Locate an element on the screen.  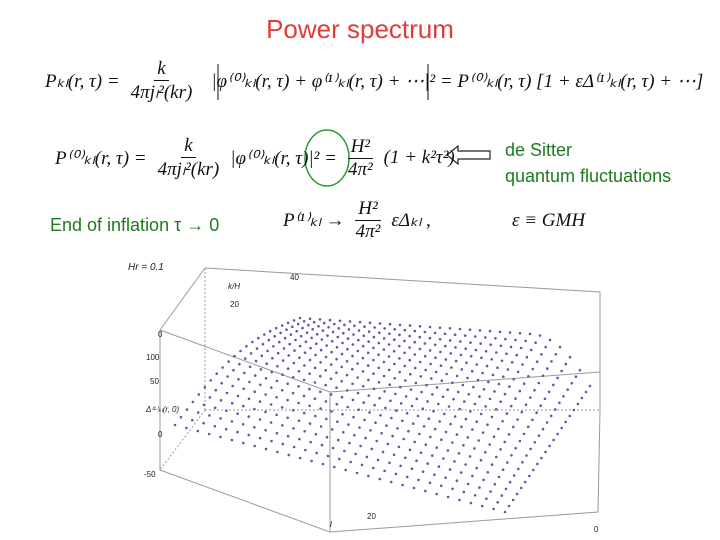
annotation: quantum fluctuations is located at coordinates (588, 176).